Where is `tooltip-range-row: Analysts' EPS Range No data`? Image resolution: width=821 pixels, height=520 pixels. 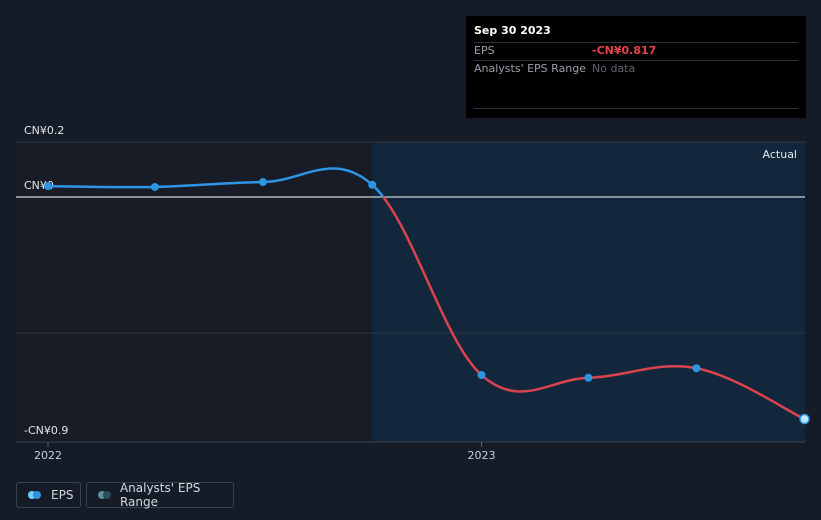 tooltip-range-row: Analysts' EPS Range No data is located at coordinates (636, 69).